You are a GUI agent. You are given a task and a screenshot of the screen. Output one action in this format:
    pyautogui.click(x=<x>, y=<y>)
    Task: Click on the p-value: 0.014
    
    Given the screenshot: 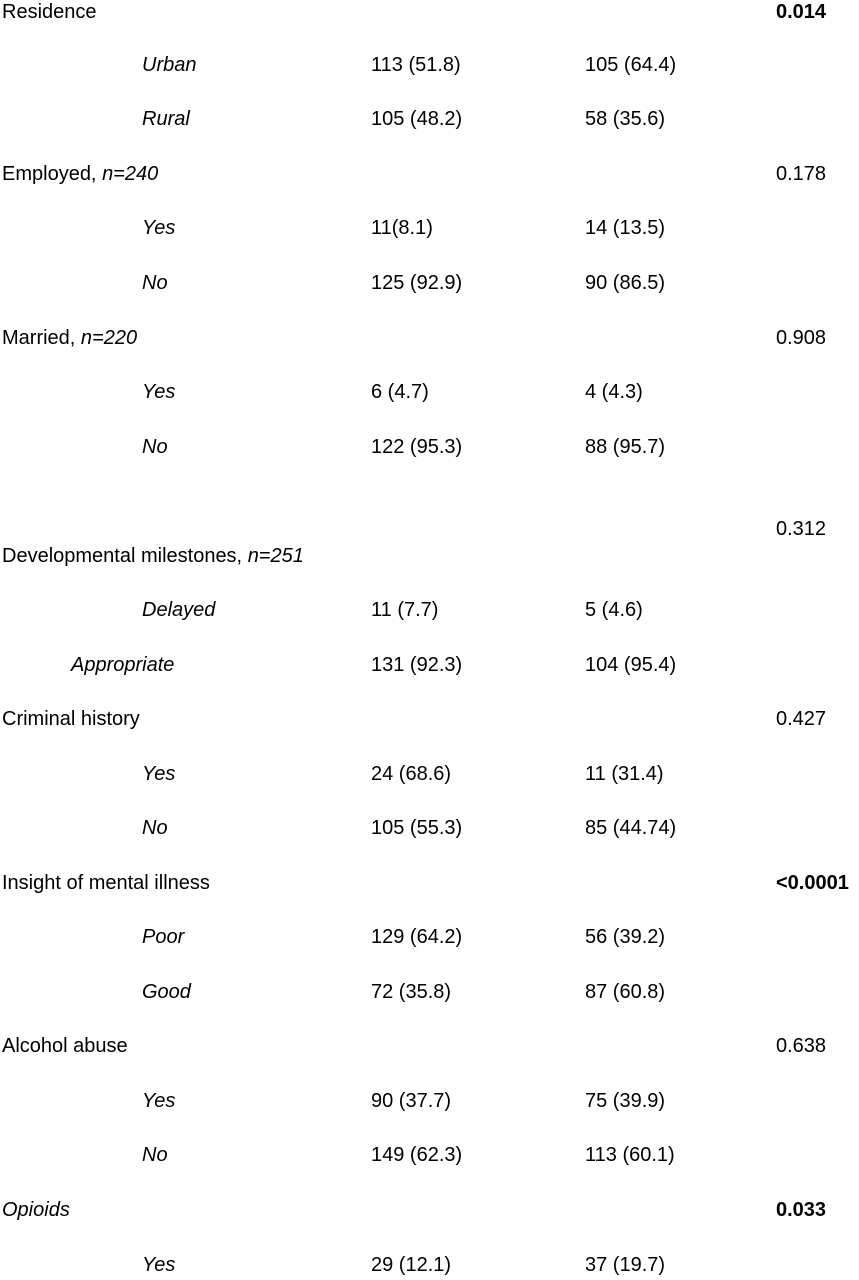 What is the action you would take?
    pyautogui.click(x=801, y=12)
    